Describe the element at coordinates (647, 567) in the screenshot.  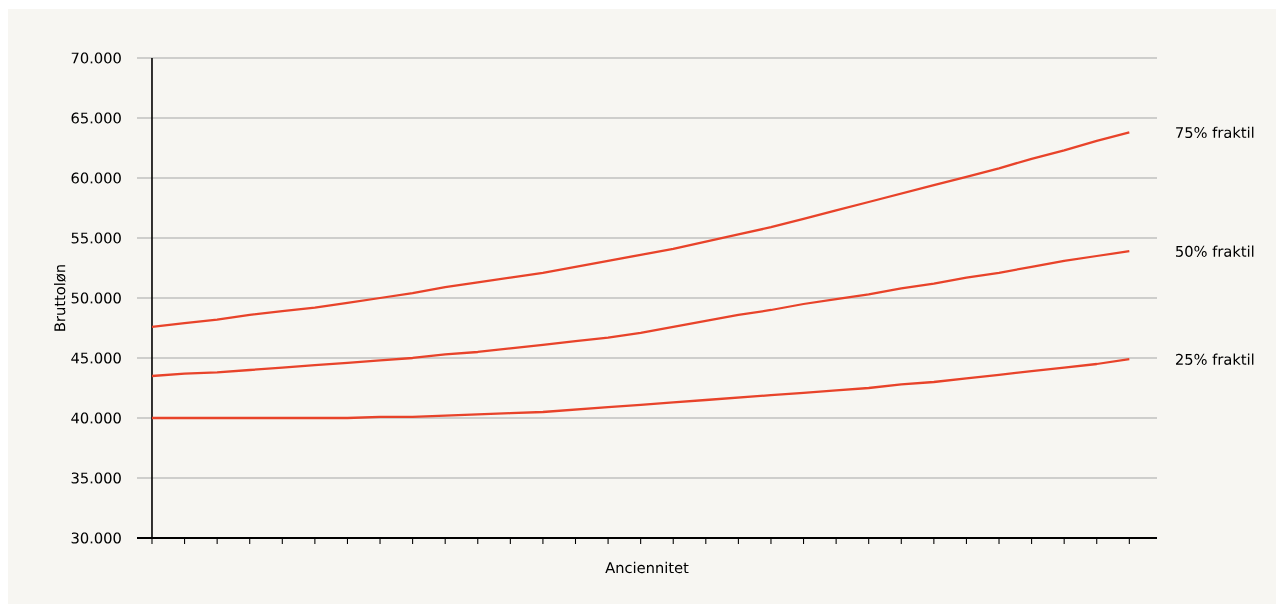
I see `x-axis-title: Anciennitet` at that location.